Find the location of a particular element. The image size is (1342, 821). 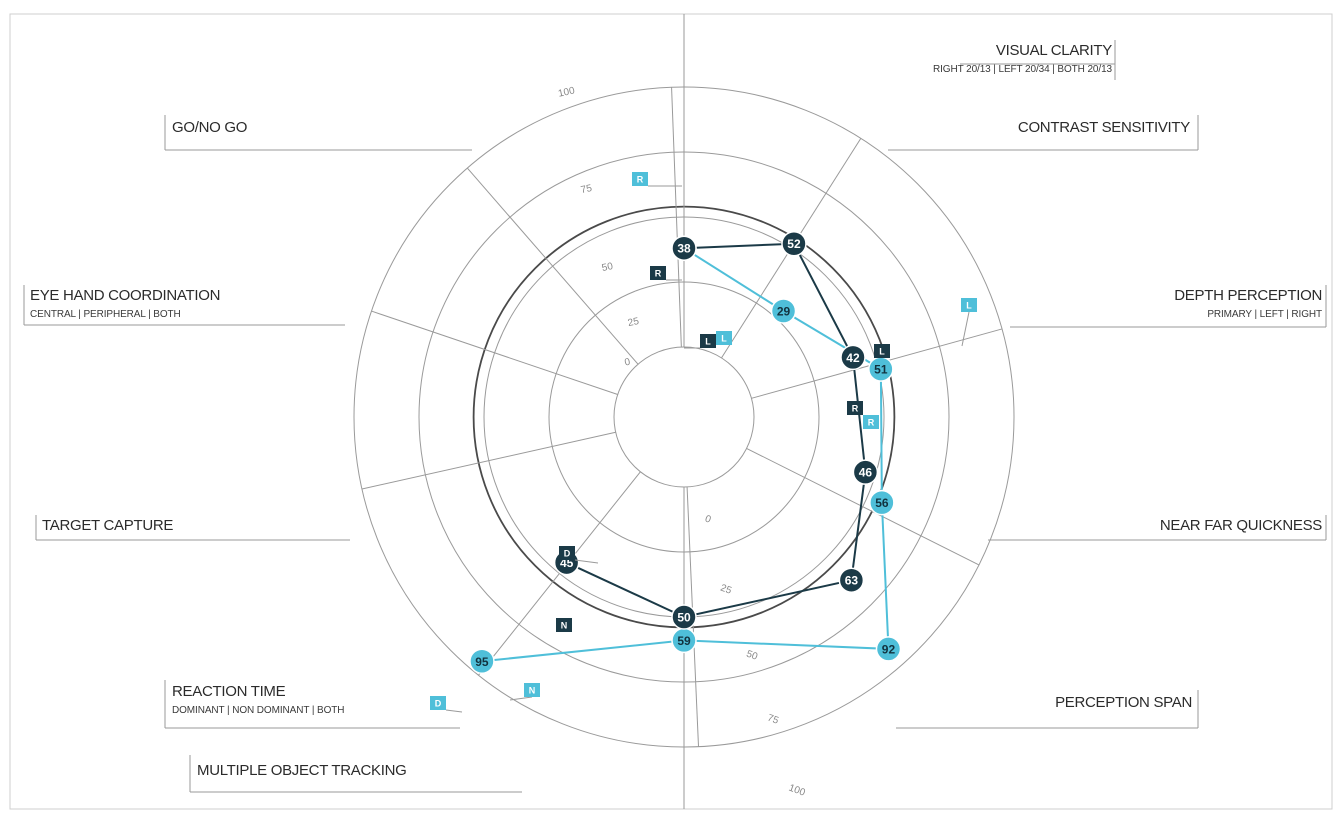

category-label: CONTRAST SENSITIVITY is located at coordinates (1104, 127).